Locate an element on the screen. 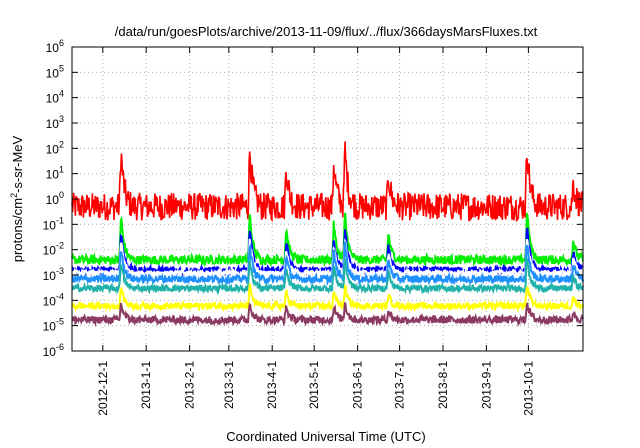 The width and height of the screenshot is (640, 448). x-tick-label: 2013-5-1 is located at coordinates (314, 385).